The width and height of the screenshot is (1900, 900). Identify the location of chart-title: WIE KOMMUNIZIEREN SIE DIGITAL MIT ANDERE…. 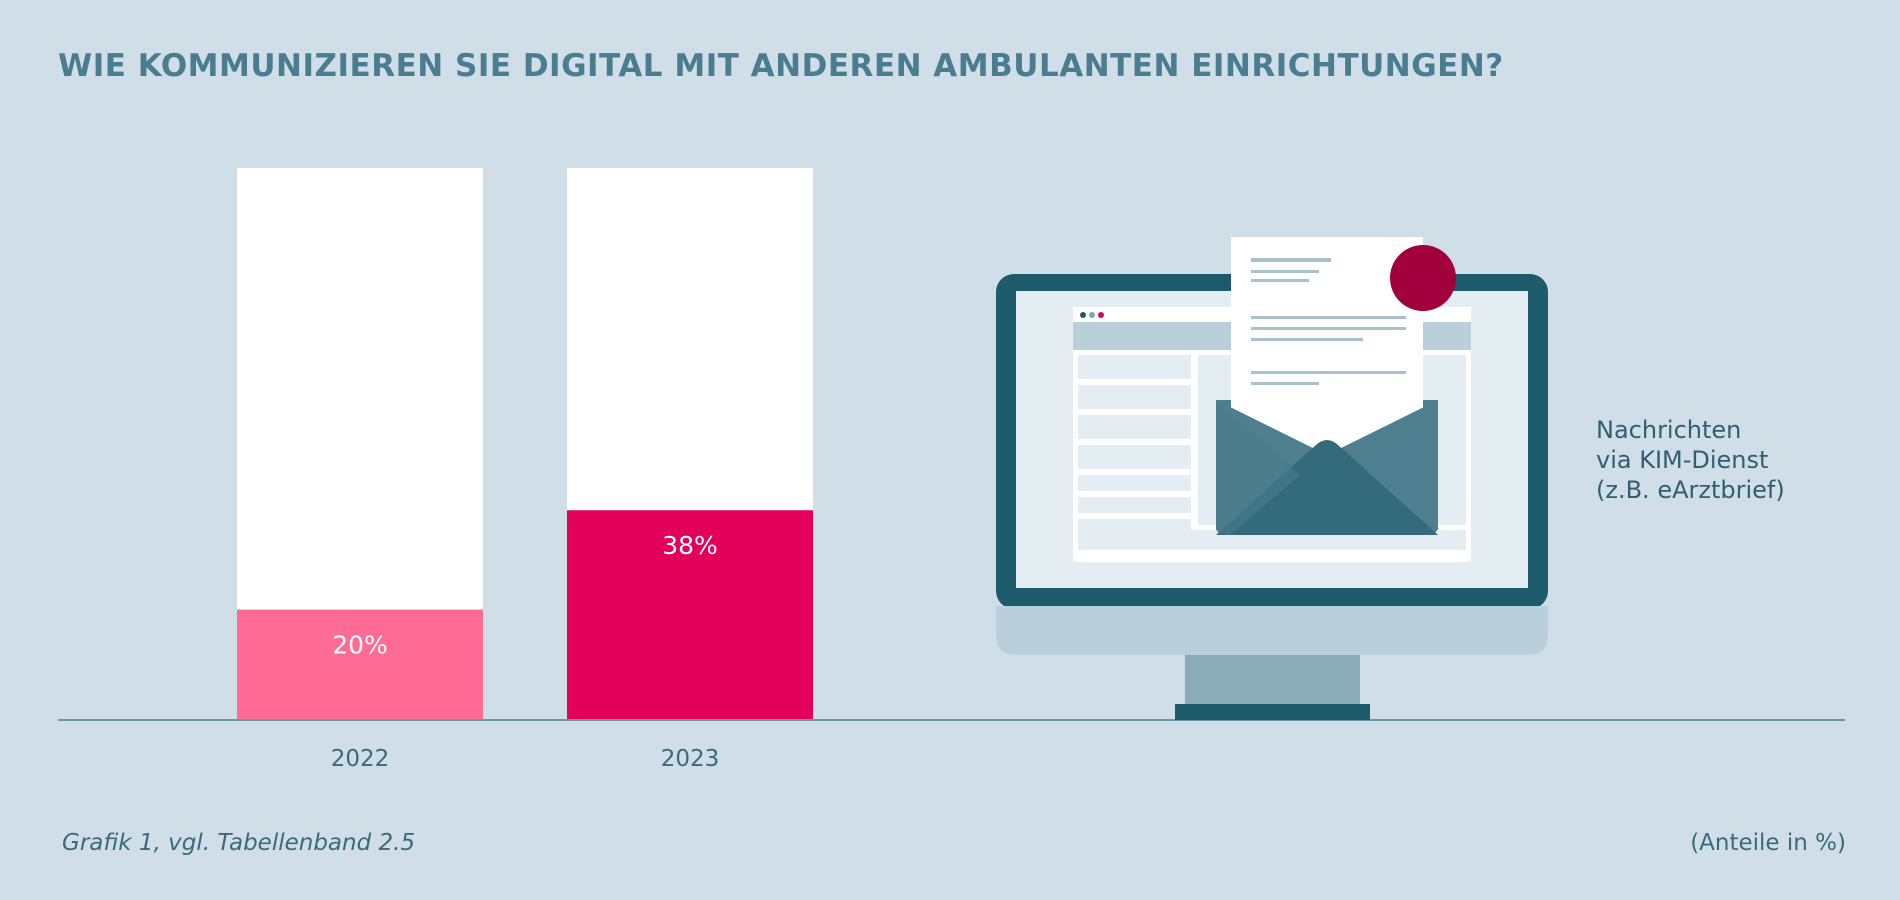
(781, 66).